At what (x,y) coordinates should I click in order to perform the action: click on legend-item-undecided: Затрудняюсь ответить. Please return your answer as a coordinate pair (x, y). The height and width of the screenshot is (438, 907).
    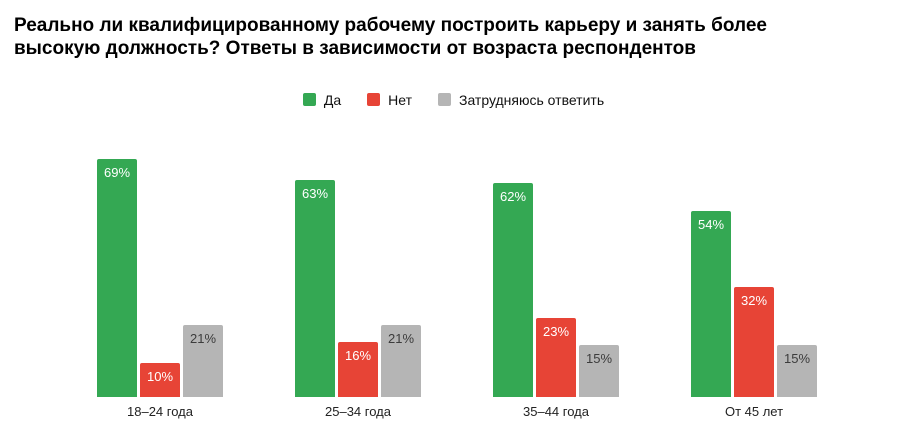
    Looking at the image, I should click on (521, 100).